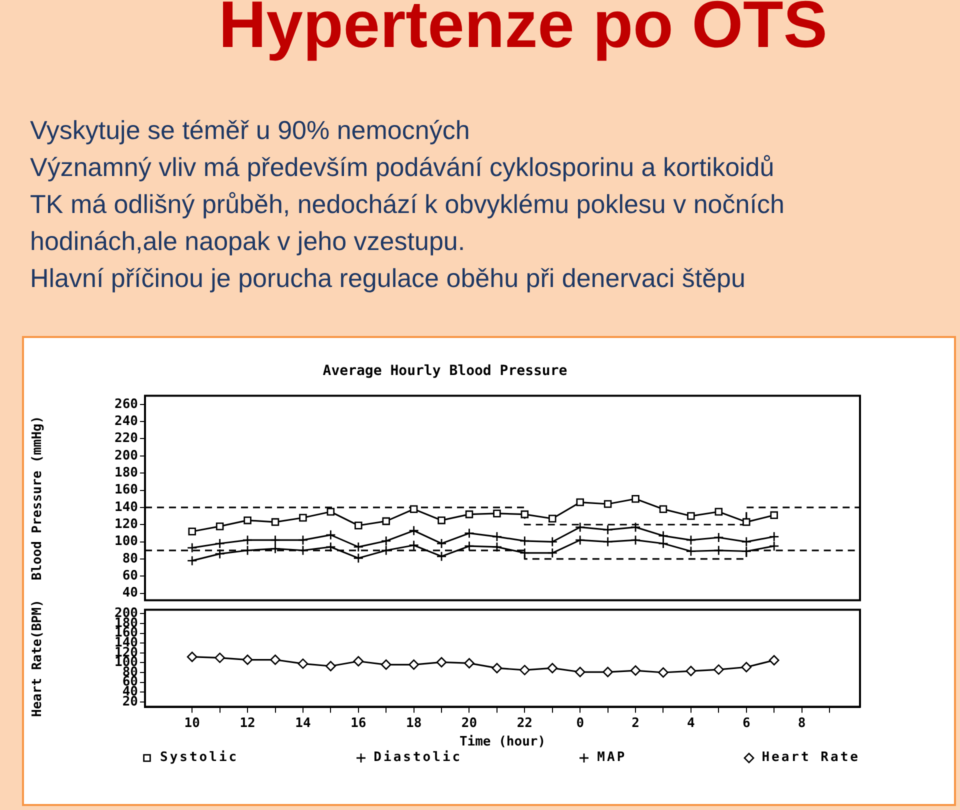 Image resolution: width=960 pixels, height=810 pixels. Describe the element at coordinates (469, 723) in the screenshot. I see `x-tick-label: 20` at that location.